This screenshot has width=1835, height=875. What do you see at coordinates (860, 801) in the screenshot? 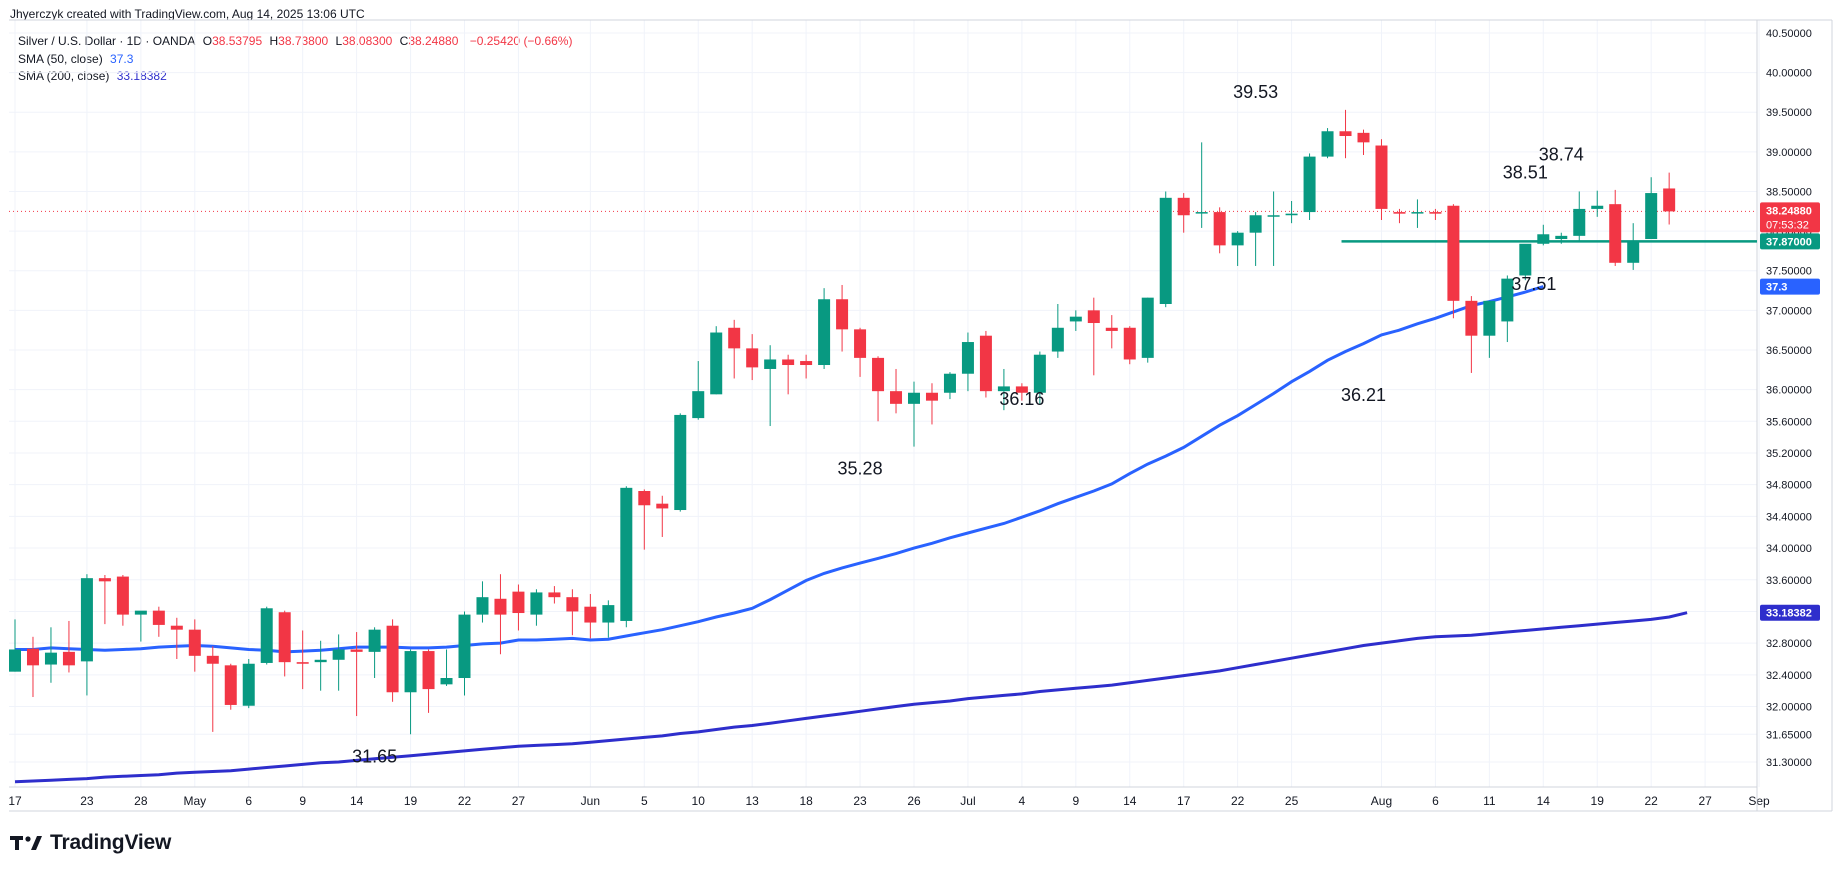
I see `x-tick-label: 23` at bounding box center [860, 801].